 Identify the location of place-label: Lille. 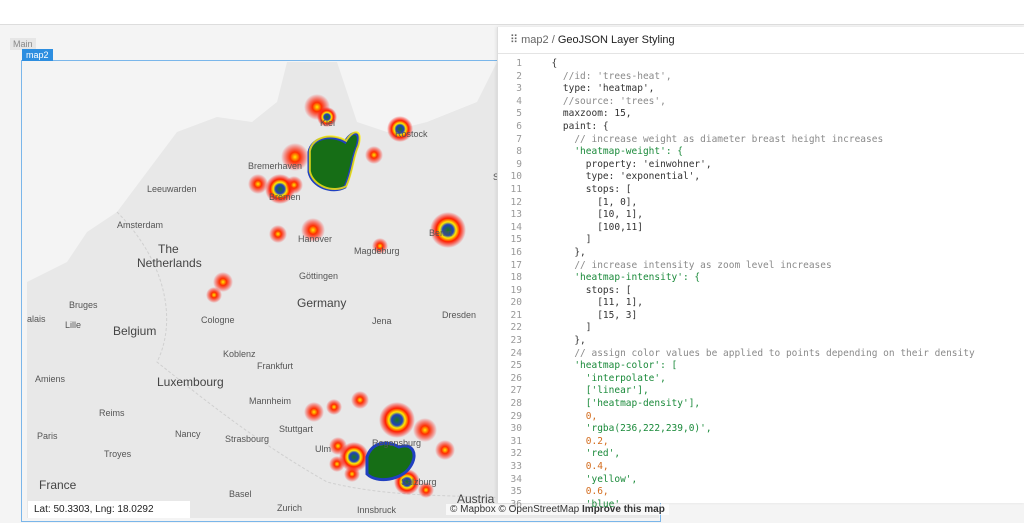
(73, 325).